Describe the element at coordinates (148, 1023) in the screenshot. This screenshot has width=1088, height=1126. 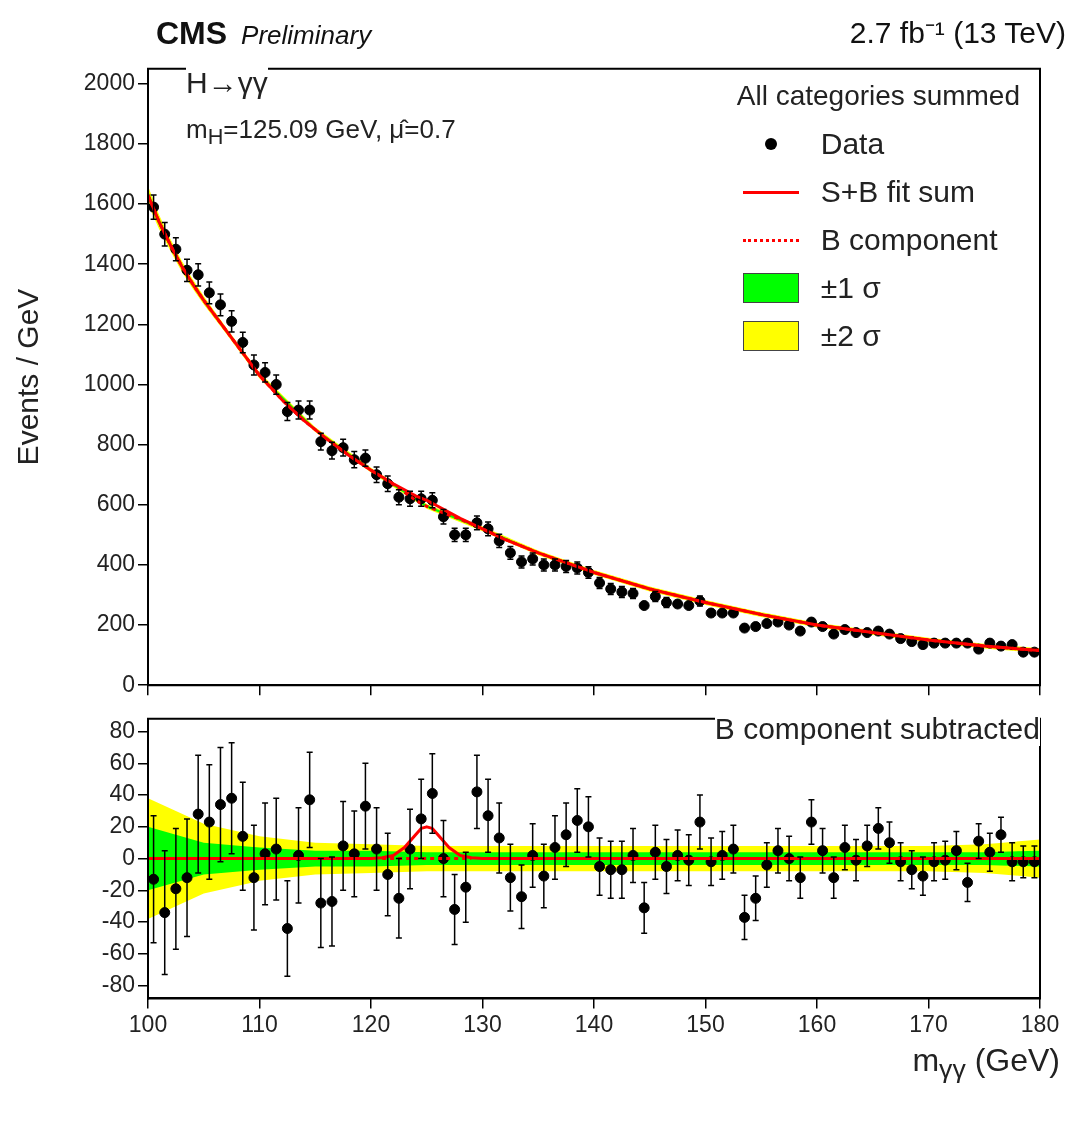
I see `x-tick-label: 100` at that location.